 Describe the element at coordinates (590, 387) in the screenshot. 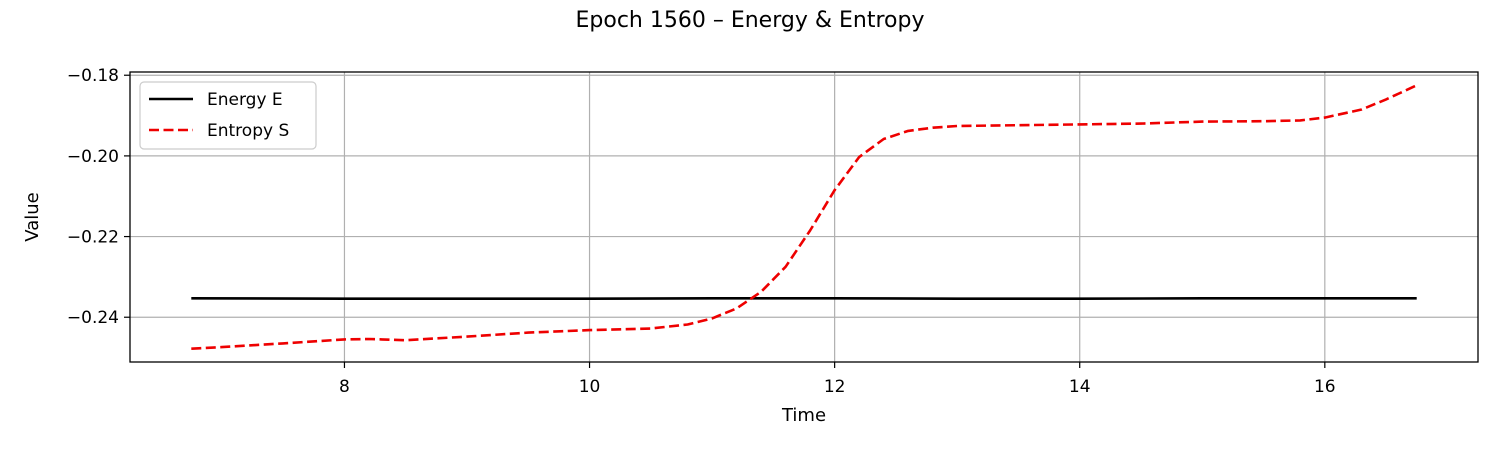

I see `x-tick-label: 10` at that location.